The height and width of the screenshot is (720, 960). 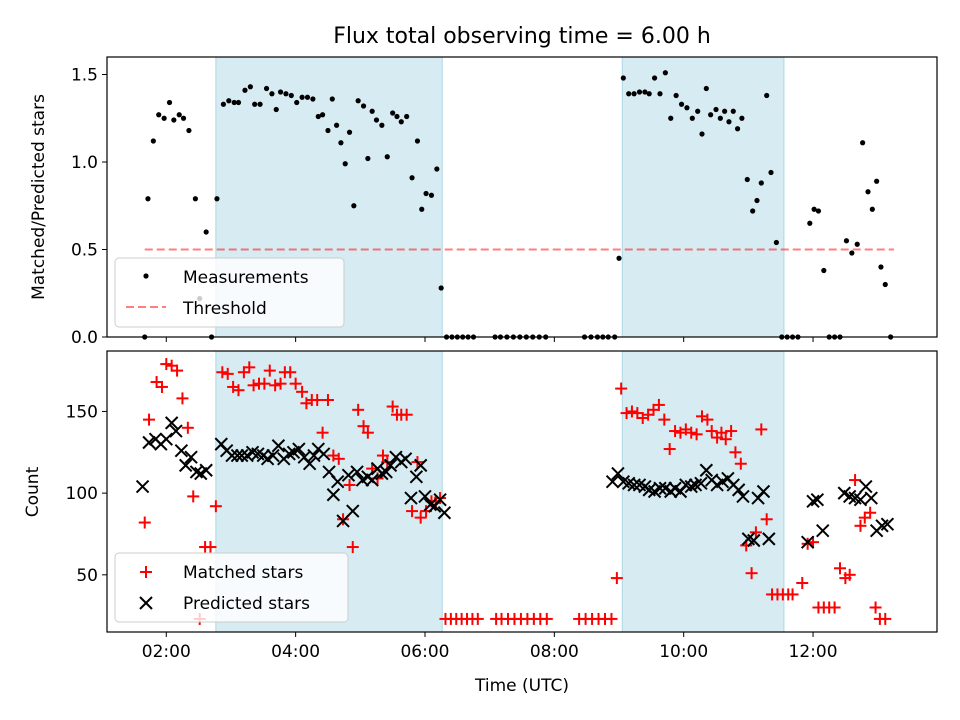 What do you see at coordinates (246, 278) in the screenshot?
I see `legend-measurements-label: Measurements` at bounding box center [246, 278].